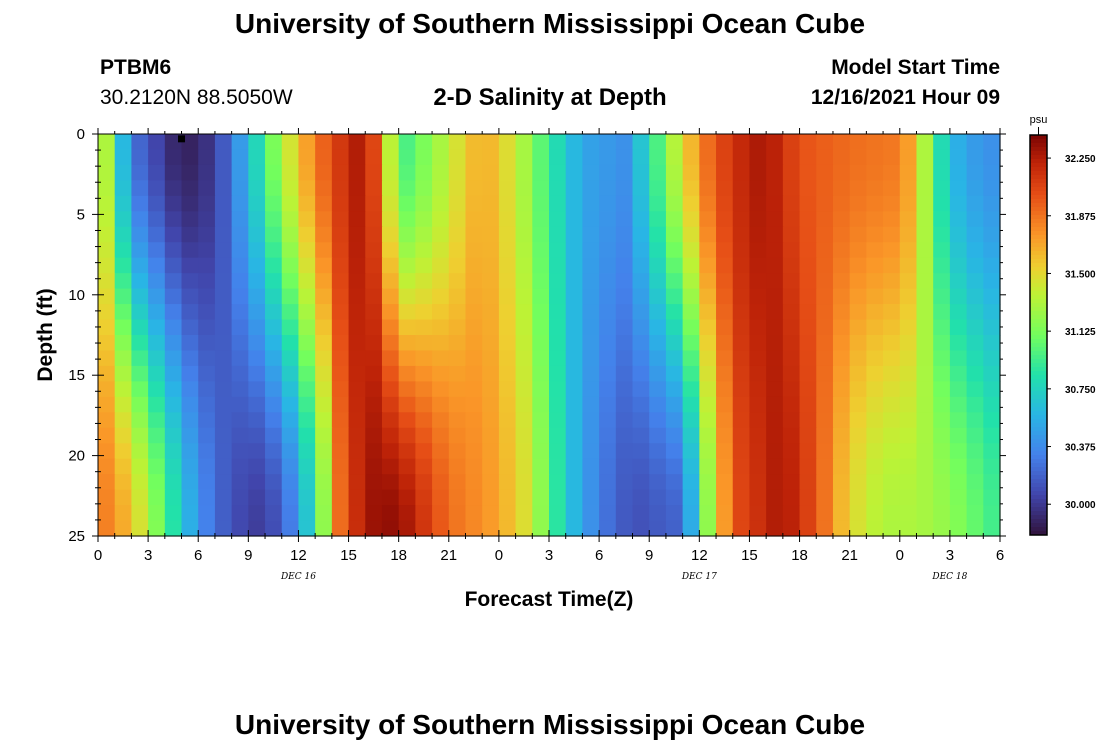 This screenshot has height=750, width=1100. Describe the element at coordinates (198, 555) in the screenshot. I see `x-tick-label: 6` at that location.